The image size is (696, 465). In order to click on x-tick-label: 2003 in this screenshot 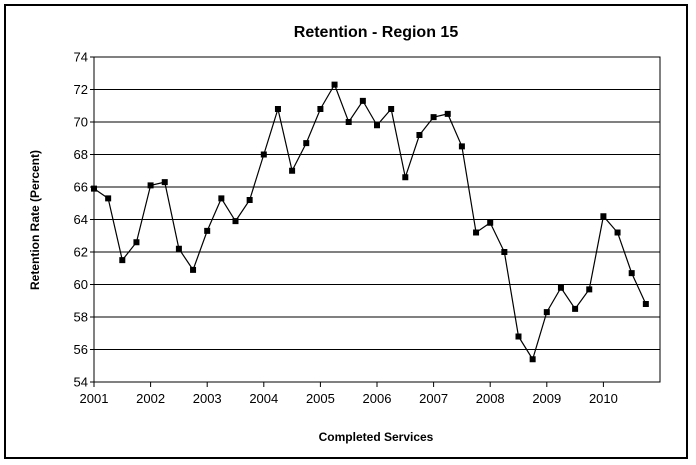, I will do `click(207, 398)`.